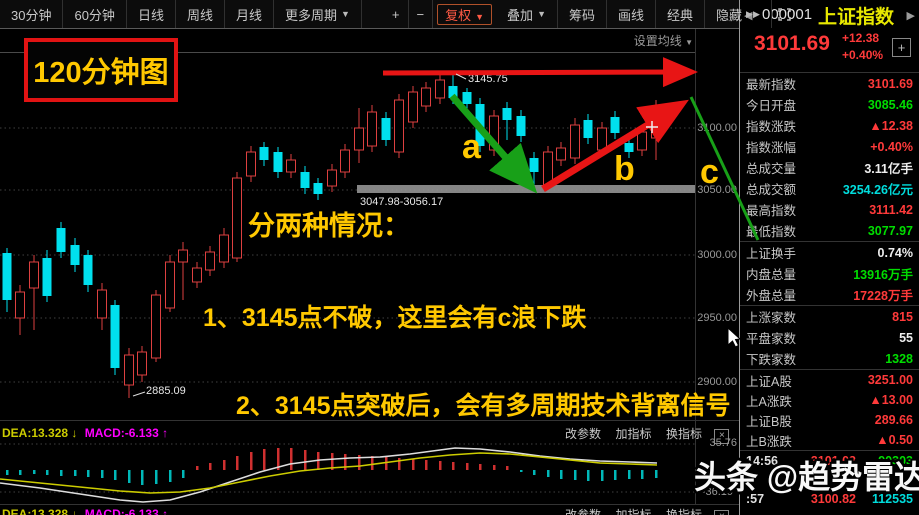 This screenshot has height=515, width=919. I want to click on table-row: 最低指数 3077.97, so click(829, 230).